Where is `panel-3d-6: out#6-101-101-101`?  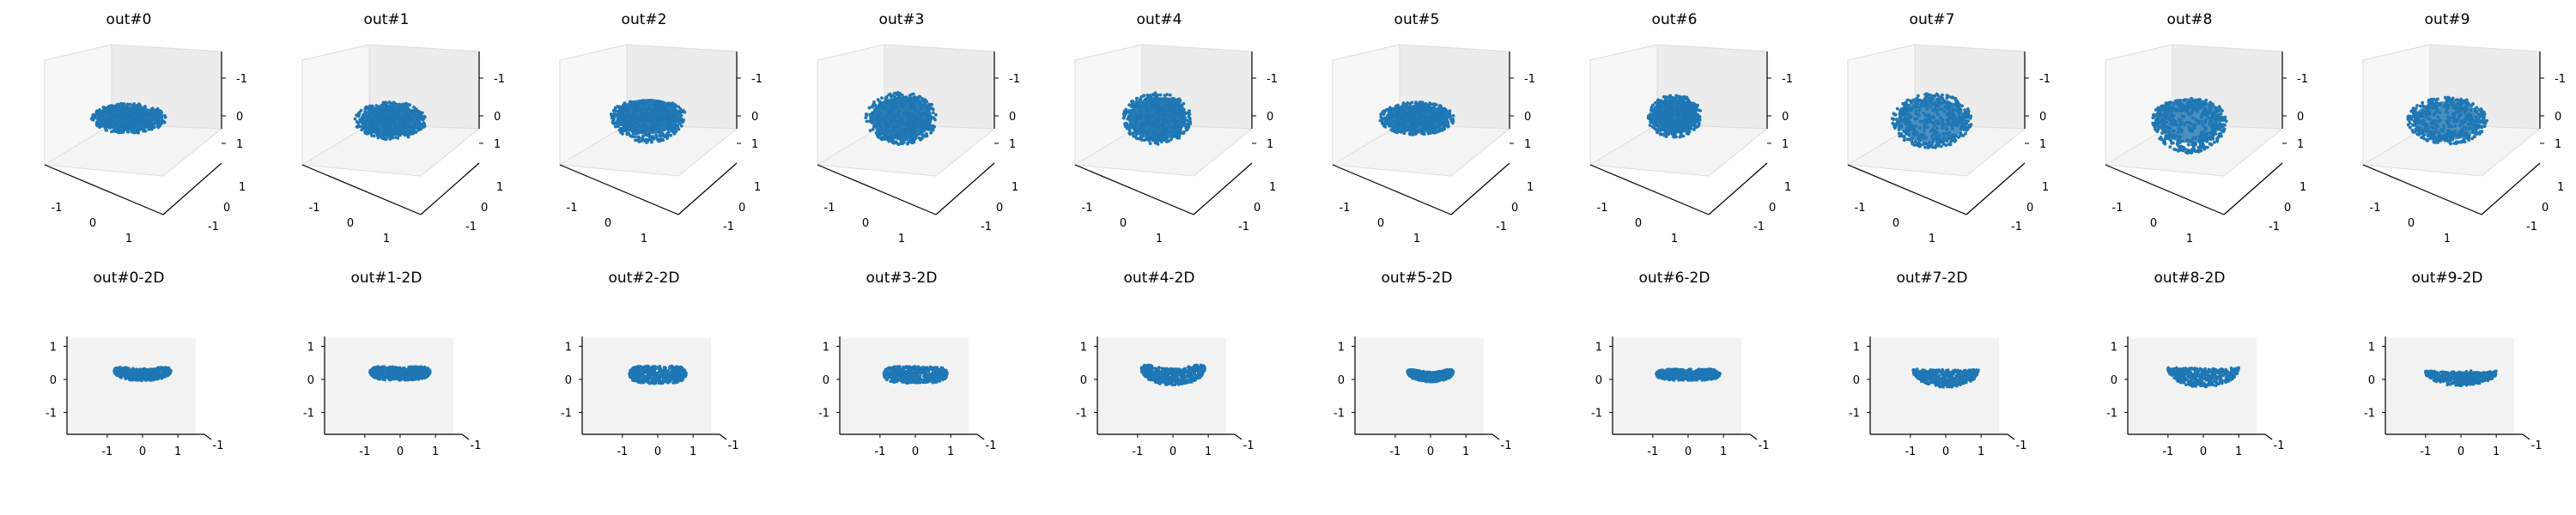 panel-3d-6: out#6-101-101-101 is located at coordinates (1691, 128).